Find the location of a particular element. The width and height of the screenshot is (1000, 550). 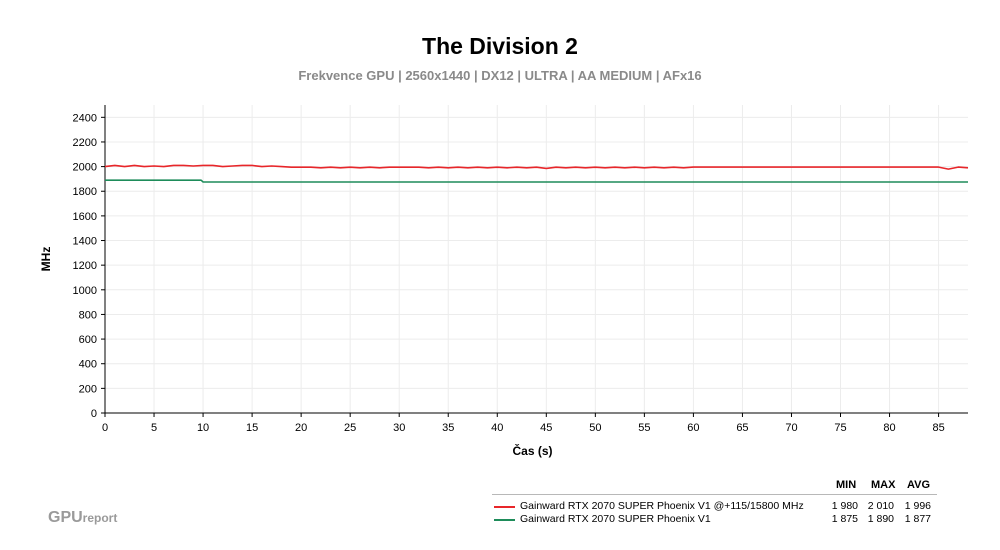

x-tick-label: 20 is located at coordinates (301, 428).